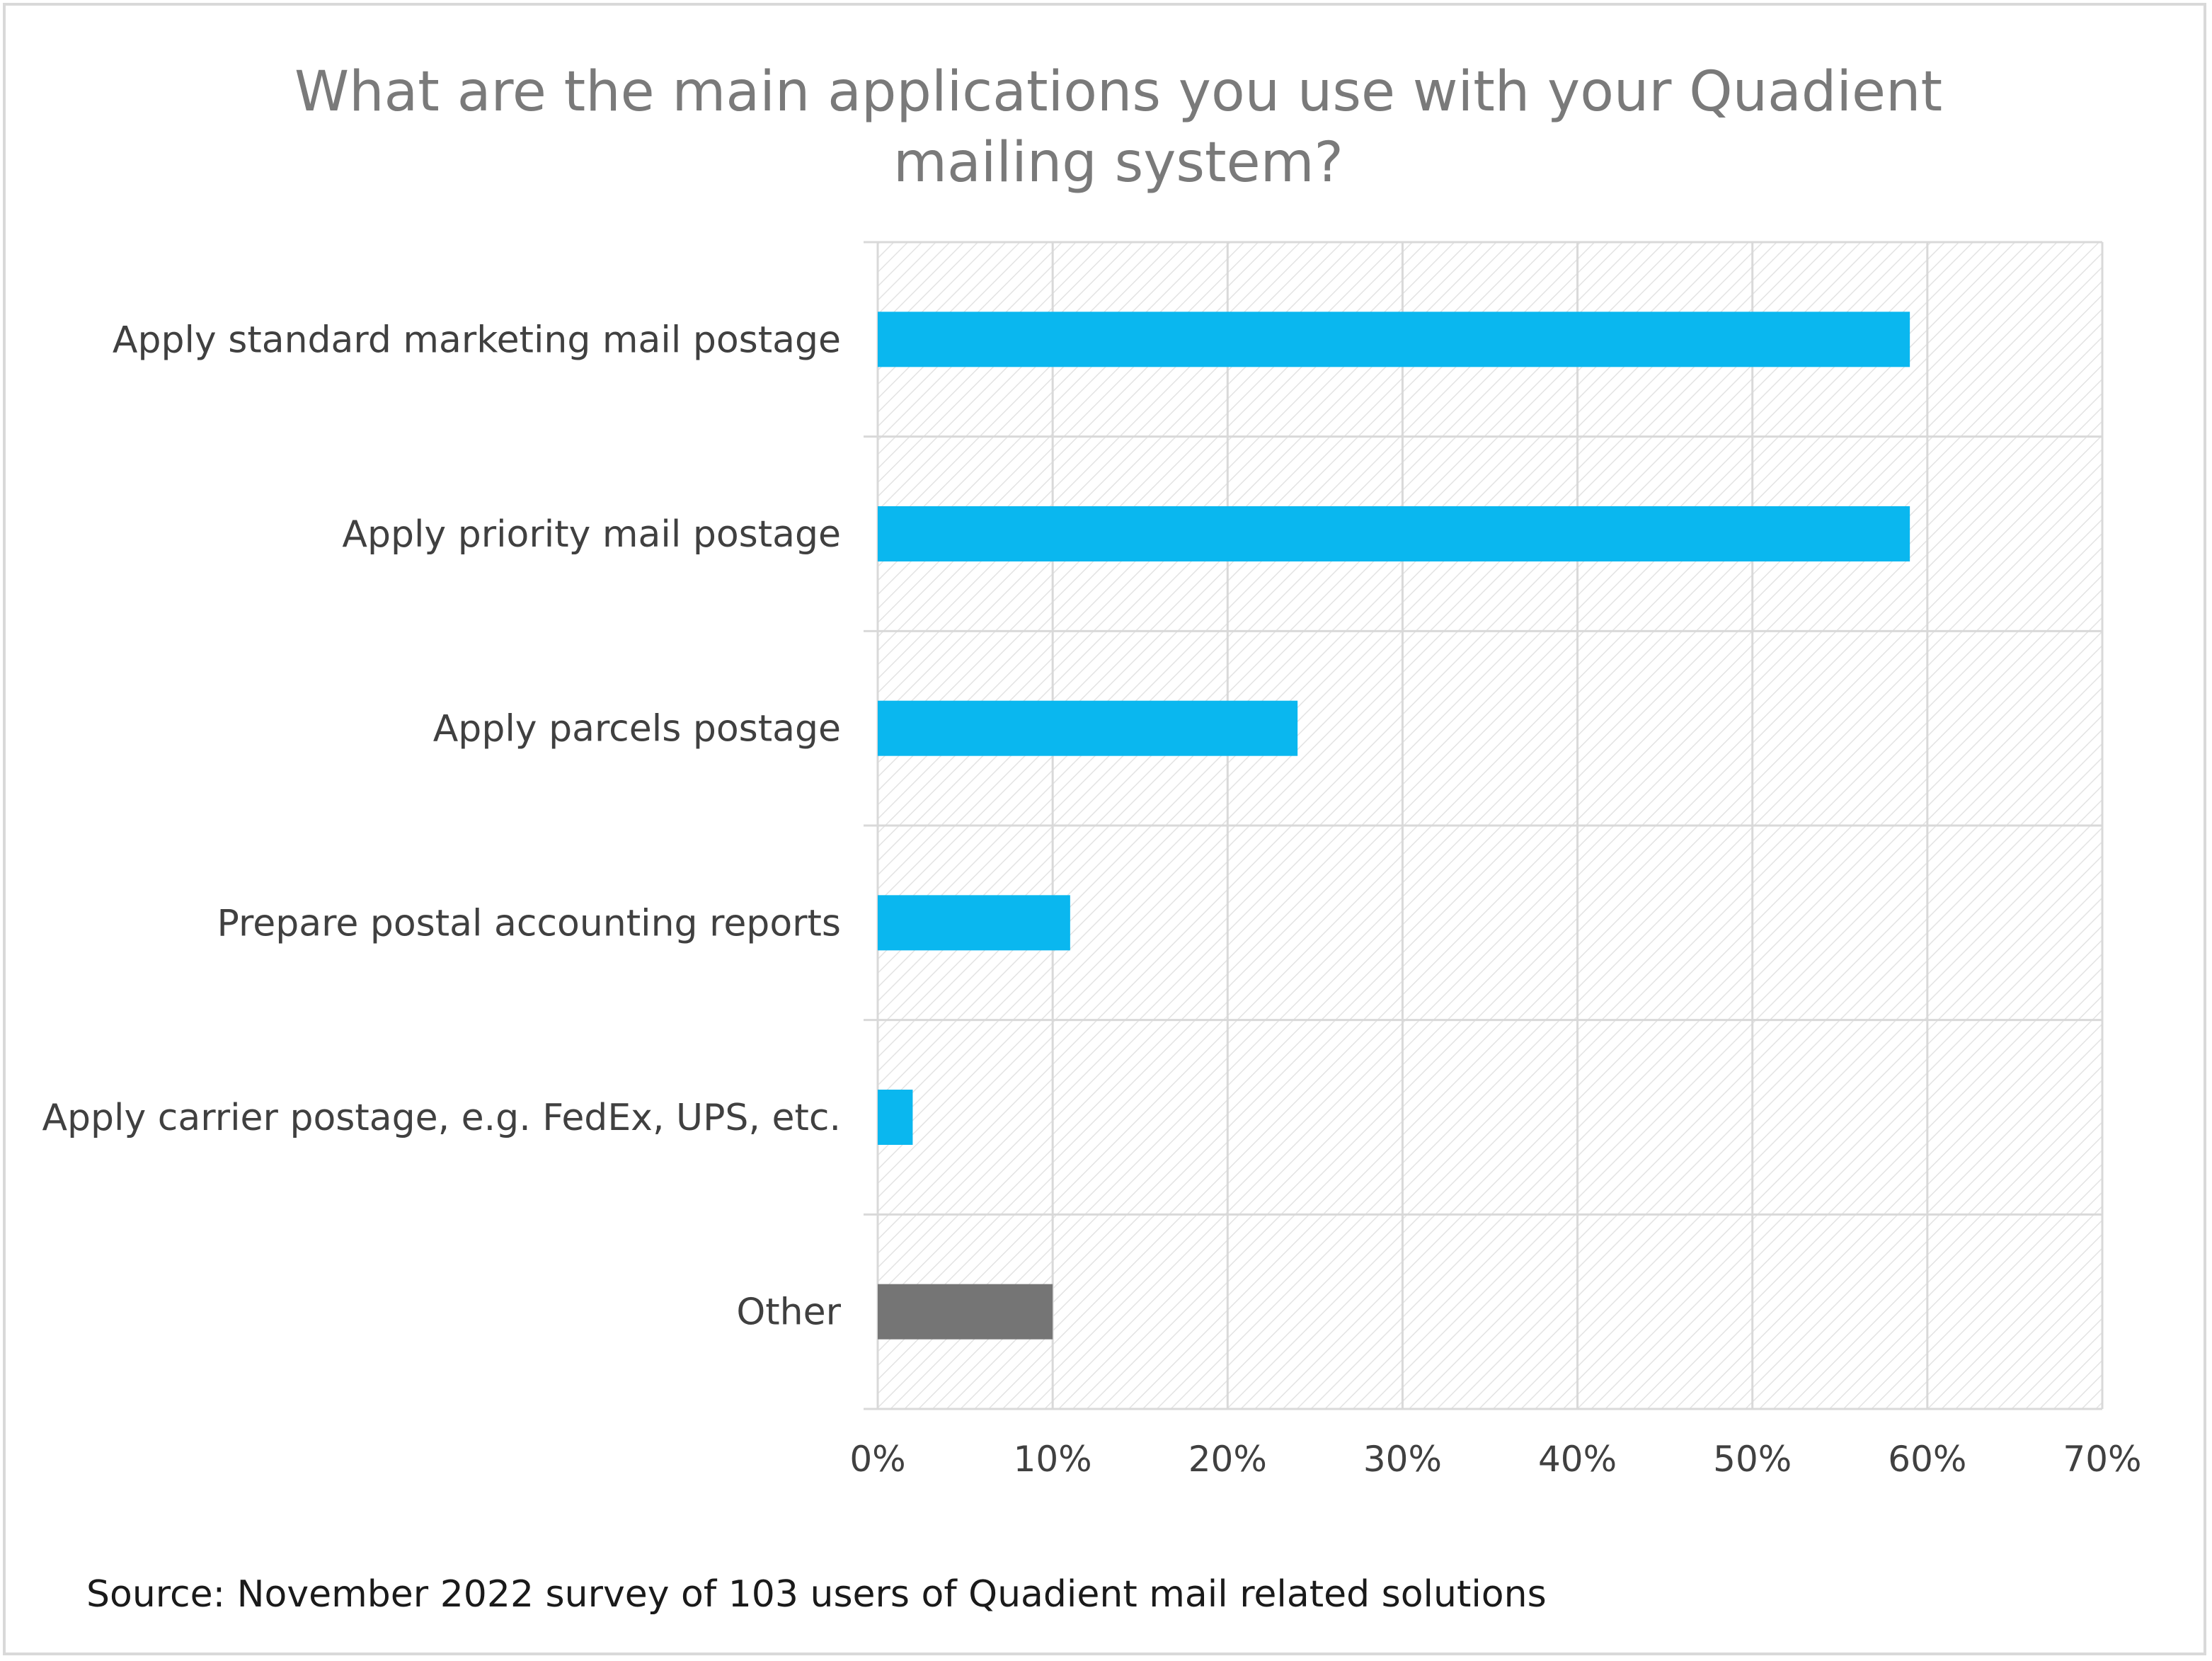 The width and height of the screenshot is (2212, 1661). Describe the element at coordinates (477, 340) in the screenshot. I see `category-label: Apply standard marketing mail postage` at that location.